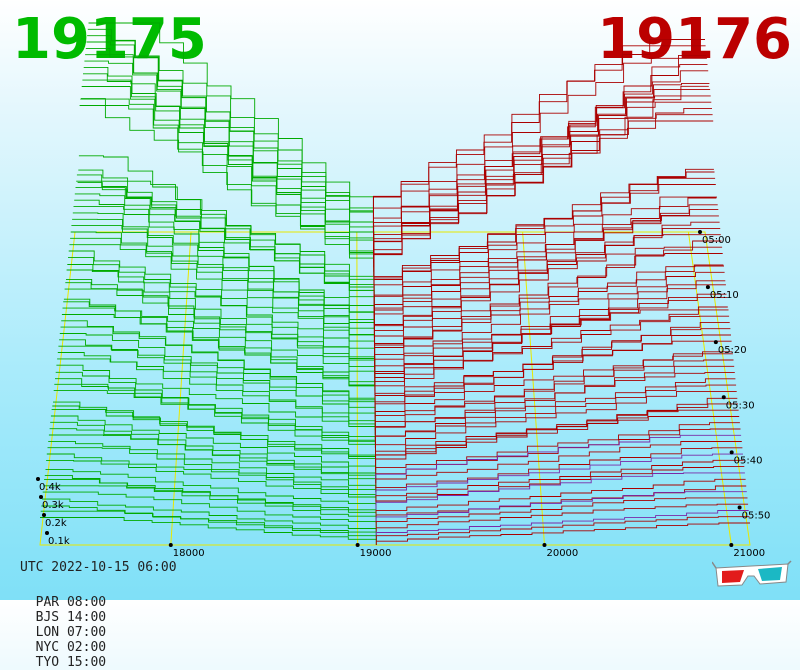 The height and width of the screenshot is (670, 800). Describe the element at coordinates (98, 567) in the screenshot. I see `utc-time: UTC 2022-10-15 06:00` at that location.